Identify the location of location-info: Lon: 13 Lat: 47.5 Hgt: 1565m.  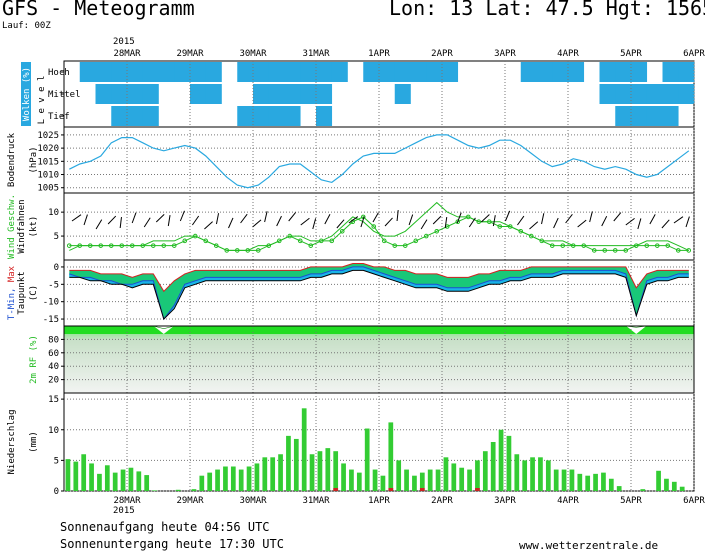
(547, 10).